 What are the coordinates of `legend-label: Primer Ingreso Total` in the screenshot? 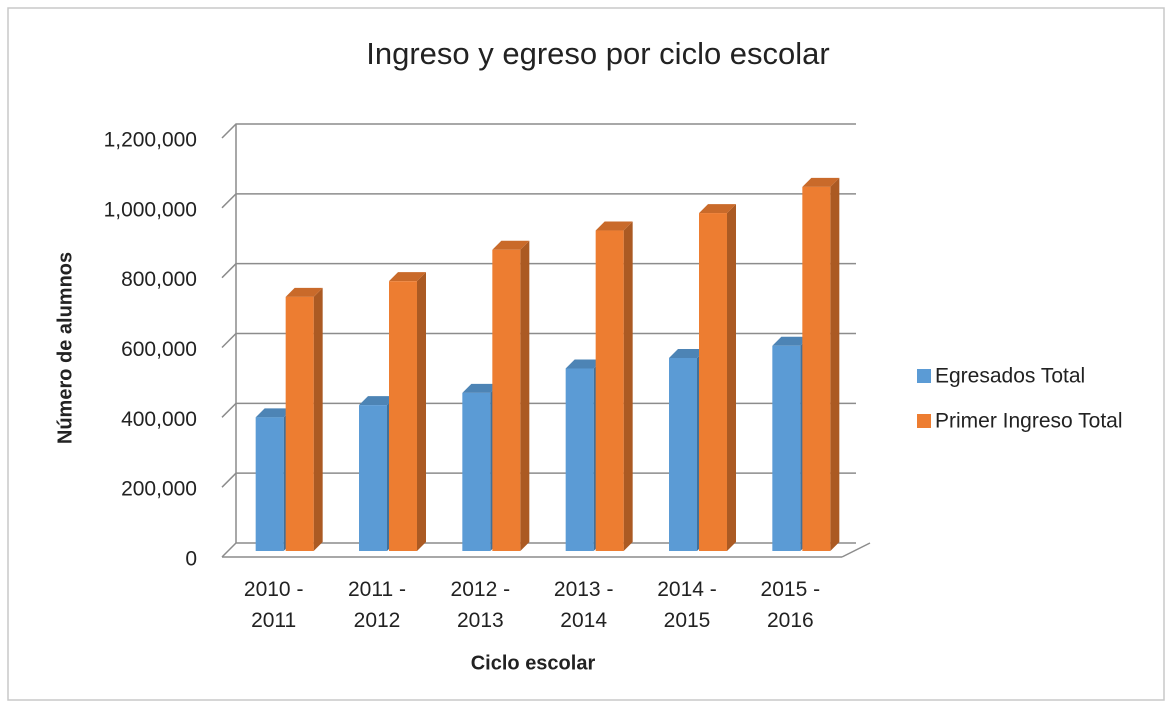 It's located at (1029, 421).